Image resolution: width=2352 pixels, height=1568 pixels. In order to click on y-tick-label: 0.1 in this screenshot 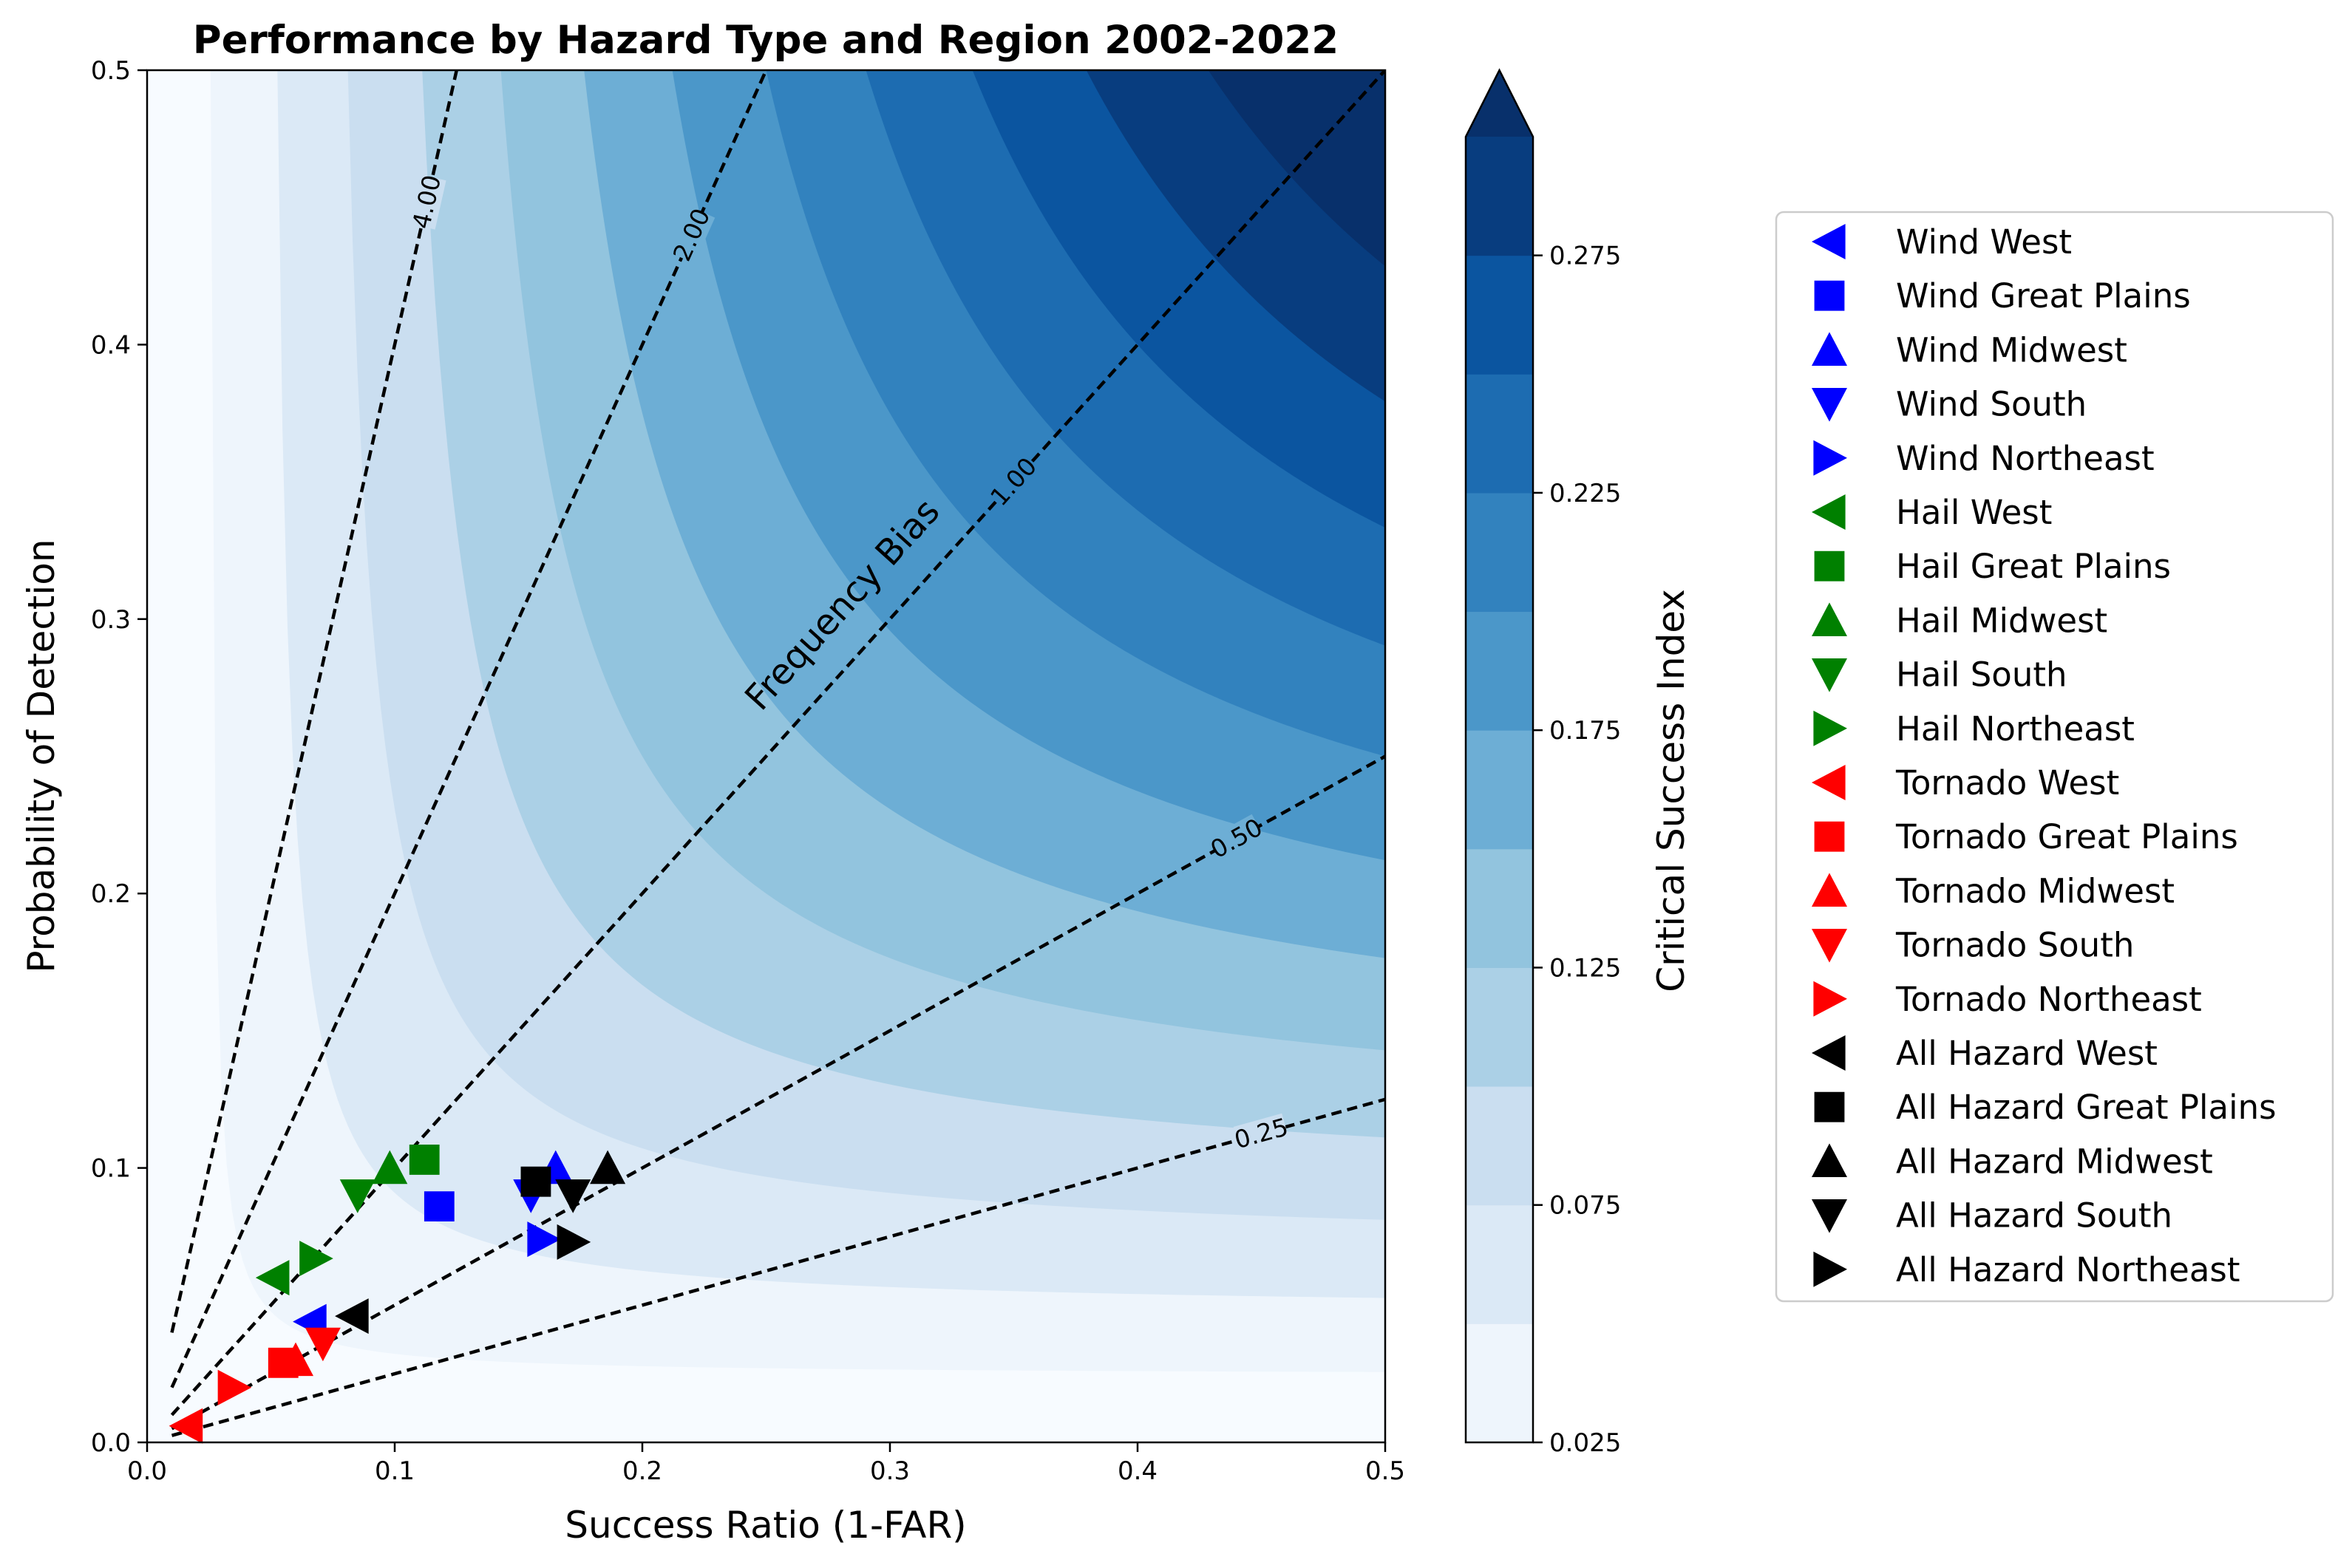, I will do `click(111, 1169)`.